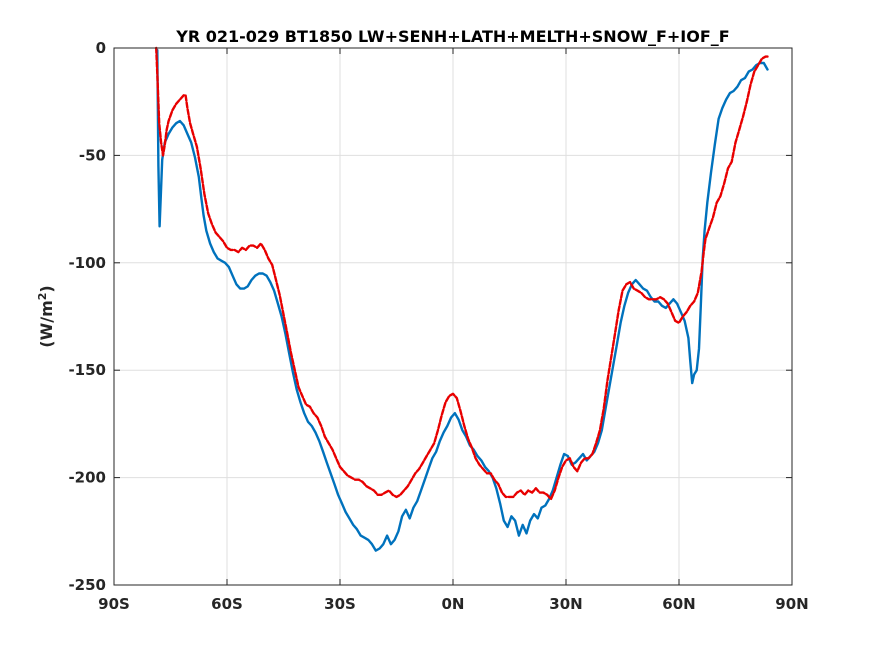  Describe the element at coordinates (678, 604) in the screenshot. I see `x-tick-label: 60N` at that location.